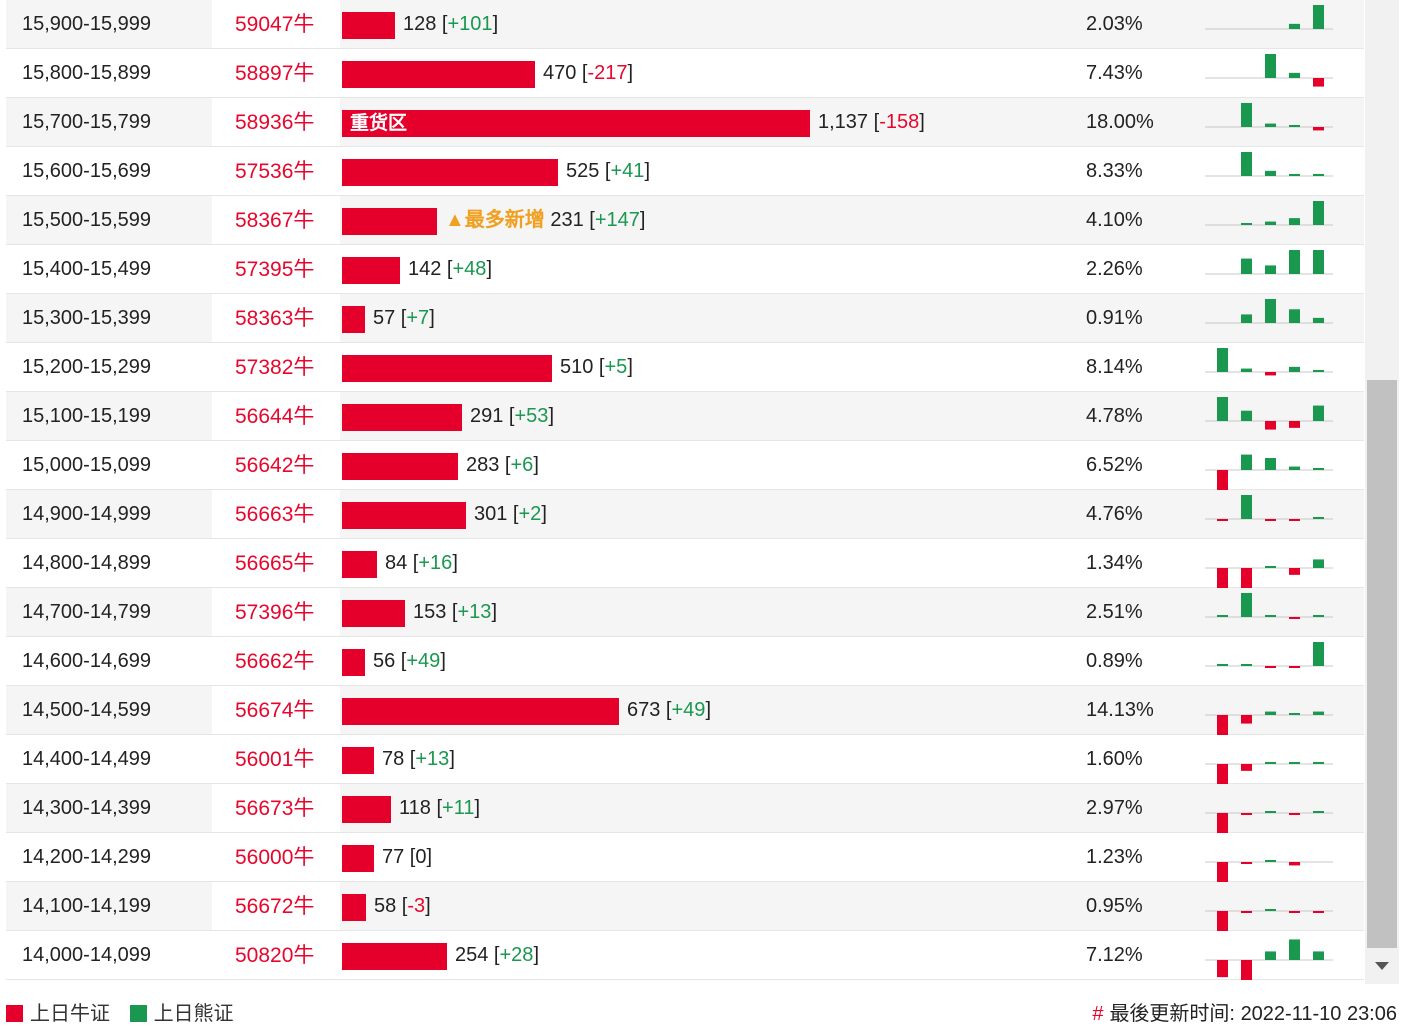 Image resolution: width=1405 pixels, height=1026 pixels. Describe the element at coordinates (707, 220) in the screenshot. I see `bar-area: ▲最多新增 231 [+147]` at that location.